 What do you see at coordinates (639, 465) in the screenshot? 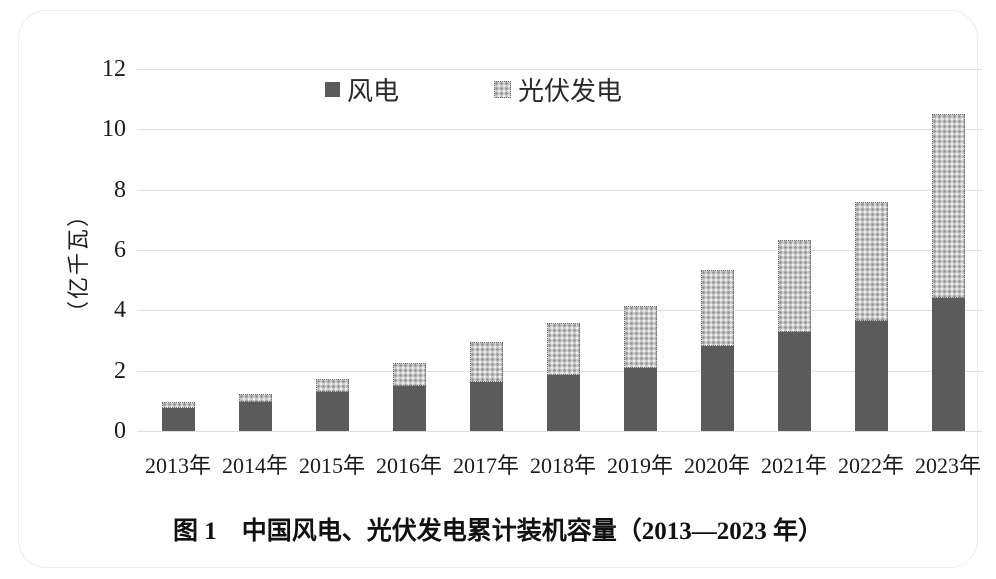
I see `x-tick-label: 2019年` at bounding box center [639, 465].